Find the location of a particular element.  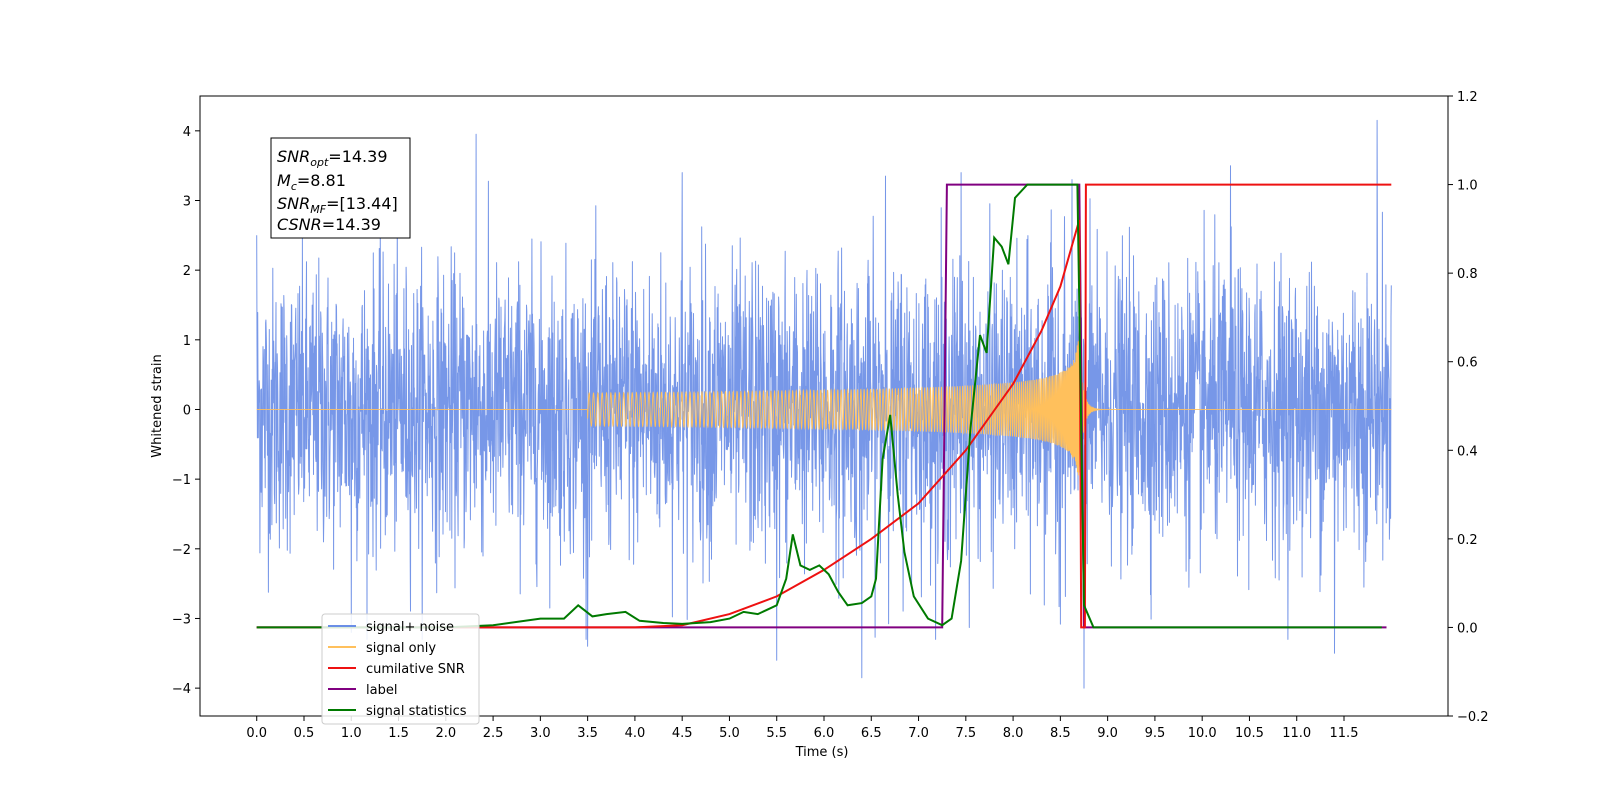

legend-label-label: label is located at coordinates (381, 690).